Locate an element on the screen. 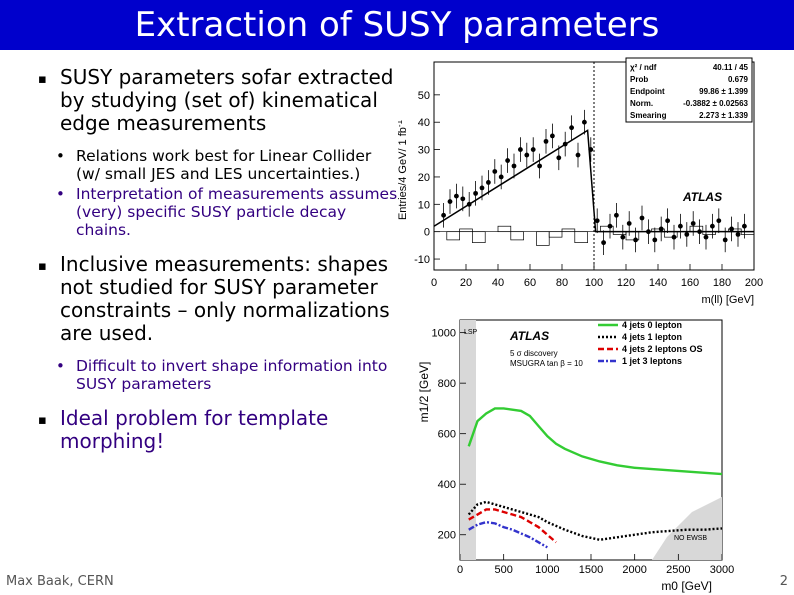  chart1-fitbox-label: Norm. is located at coordinates (641, 103).